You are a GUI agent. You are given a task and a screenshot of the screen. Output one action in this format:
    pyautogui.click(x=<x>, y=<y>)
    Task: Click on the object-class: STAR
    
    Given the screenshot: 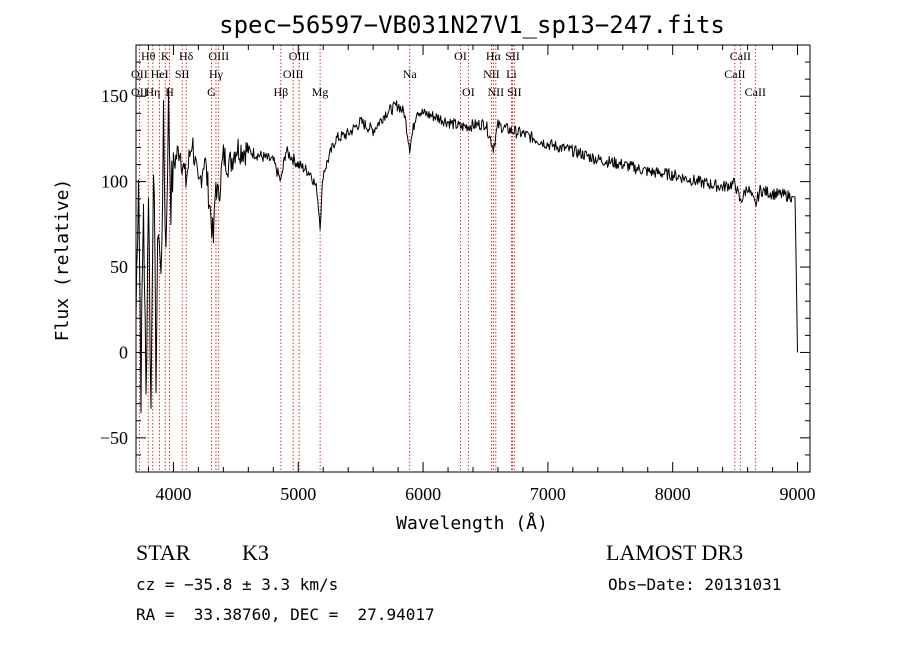 What is the action you would take?
    pyautogui.click(x=163, y=552)
    